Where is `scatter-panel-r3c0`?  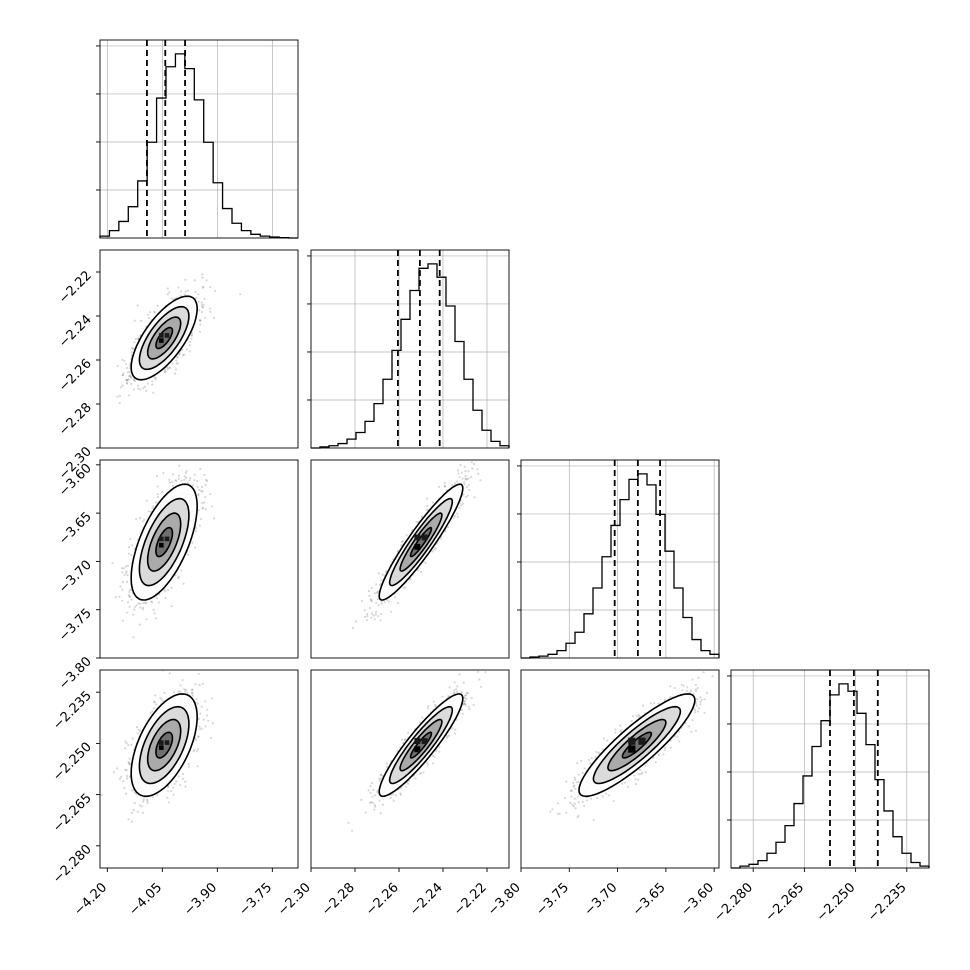 scatter-panel-r3c0 is located at coordinates (199, 769).